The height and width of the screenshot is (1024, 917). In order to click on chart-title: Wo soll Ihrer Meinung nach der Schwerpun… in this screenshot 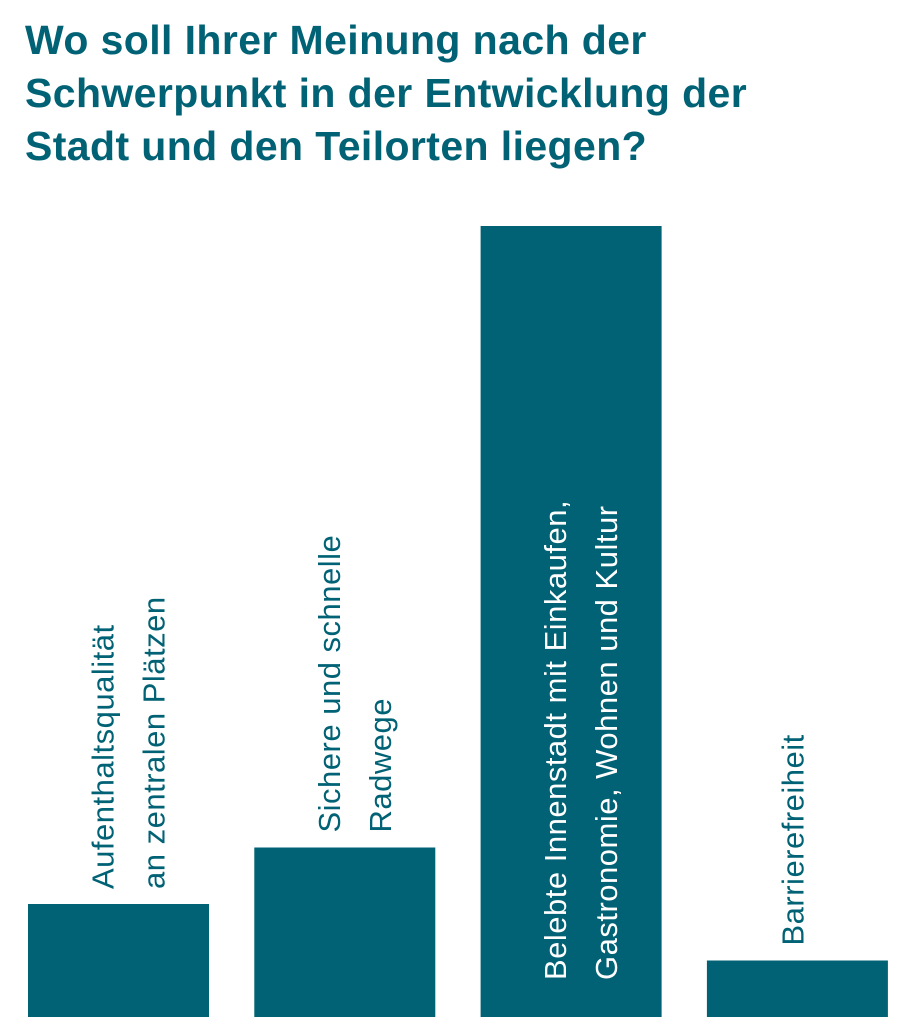, I will do `click(386, 93)`.